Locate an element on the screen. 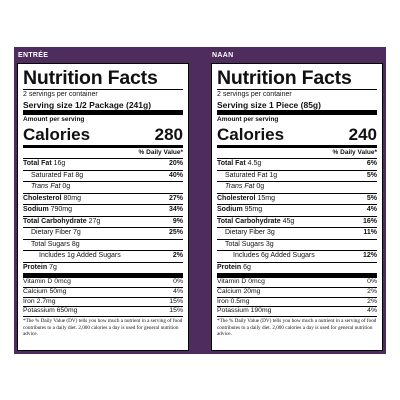  nutrient-name: Sodium is located at coordinates (230, 209).